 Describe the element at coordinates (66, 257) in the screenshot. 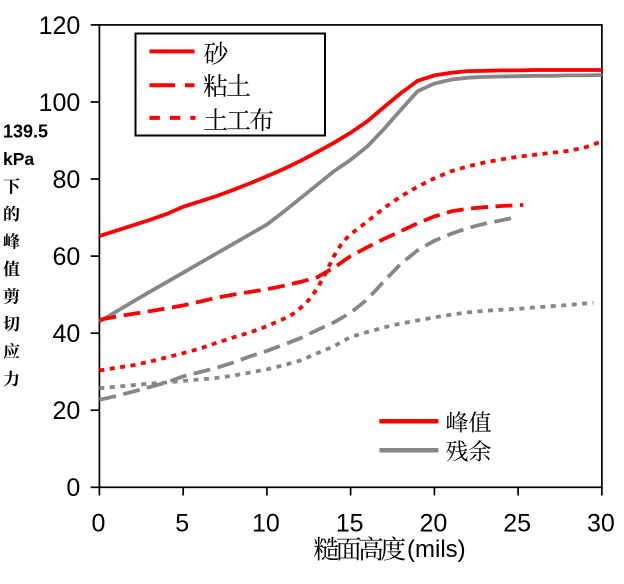

I see `svg-text: 60` at that location.